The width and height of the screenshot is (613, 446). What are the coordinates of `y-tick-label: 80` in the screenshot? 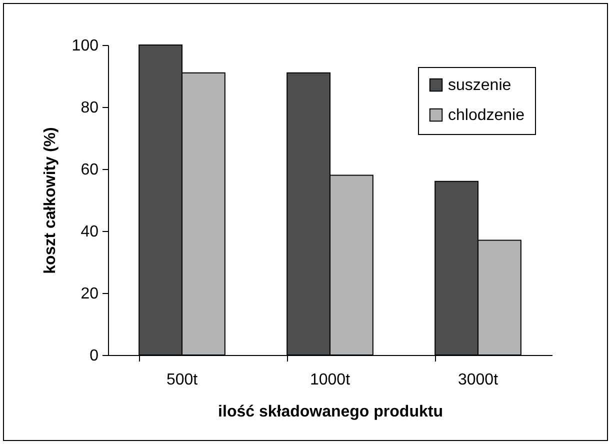 It's located at (89, 108).